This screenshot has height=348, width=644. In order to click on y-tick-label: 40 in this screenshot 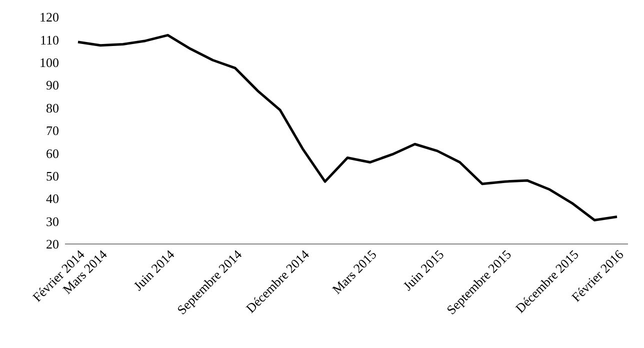, I will do `click(52, 198)`.